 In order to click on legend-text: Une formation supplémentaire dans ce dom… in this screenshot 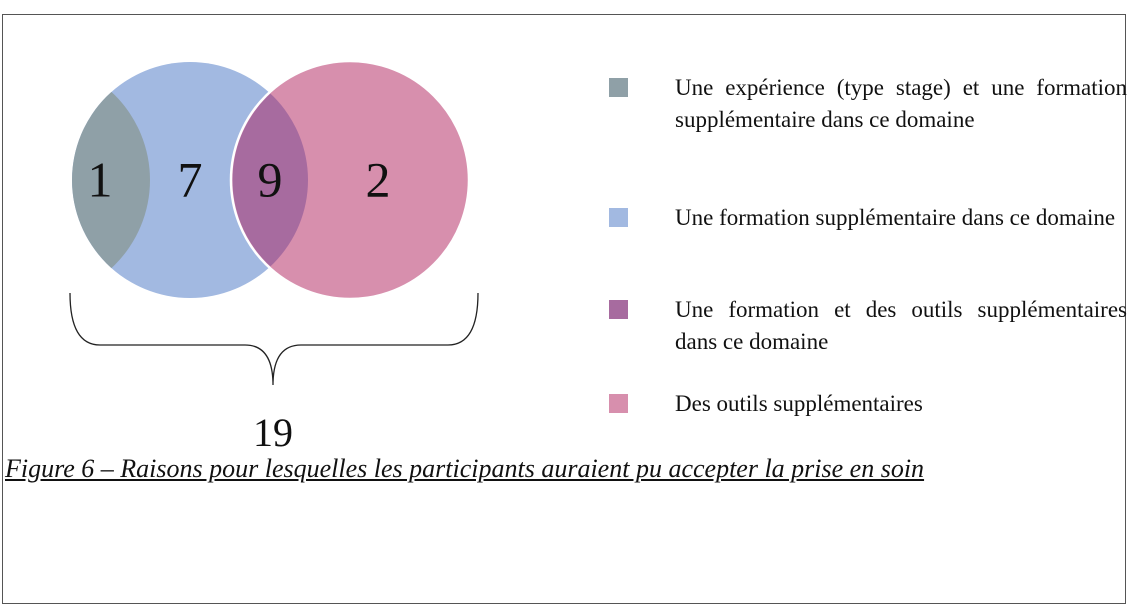, I will do `click(895, 217)`.